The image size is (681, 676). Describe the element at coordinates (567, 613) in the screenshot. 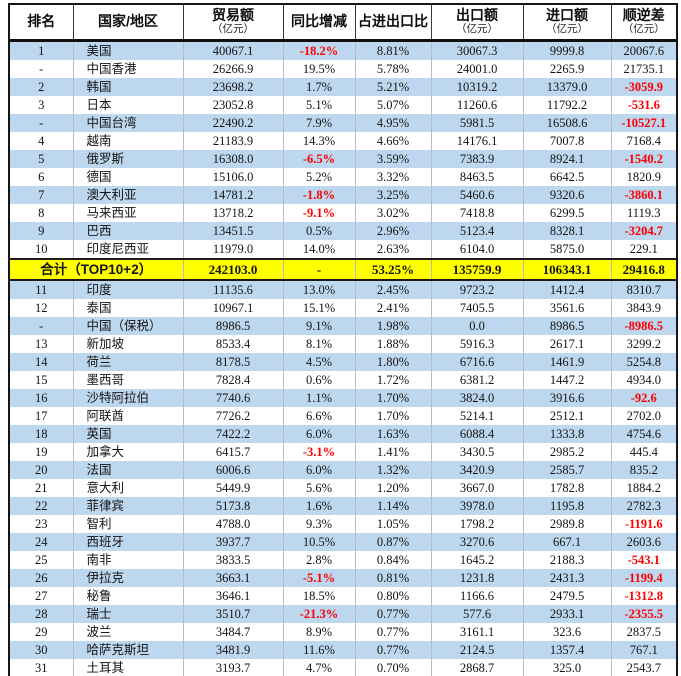

I see `import-cell: 2933.1` at that location.